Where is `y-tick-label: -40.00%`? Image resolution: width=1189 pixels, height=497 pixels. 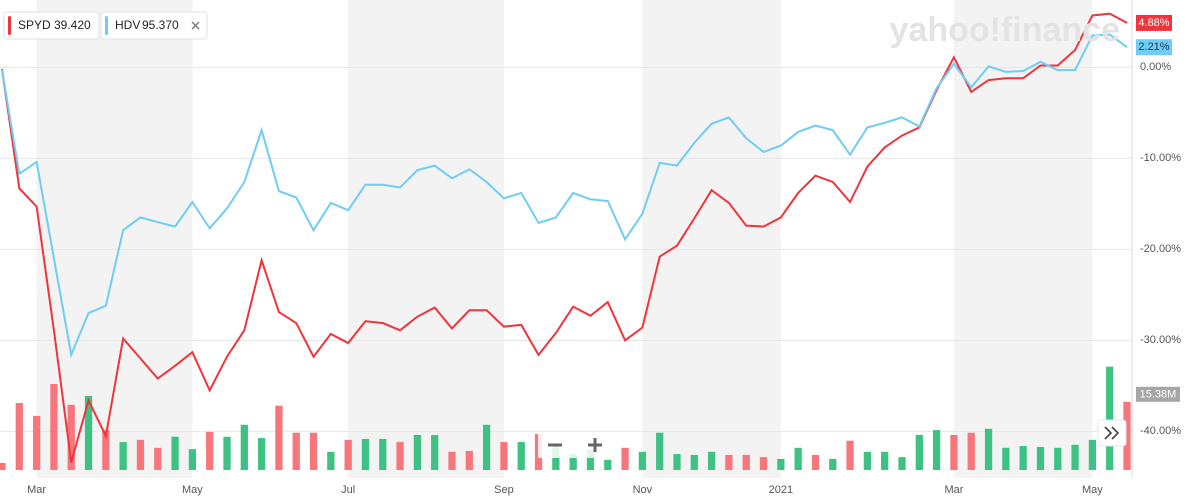 y-tick-label: -40.00% is located at coordinates (1160, 431).